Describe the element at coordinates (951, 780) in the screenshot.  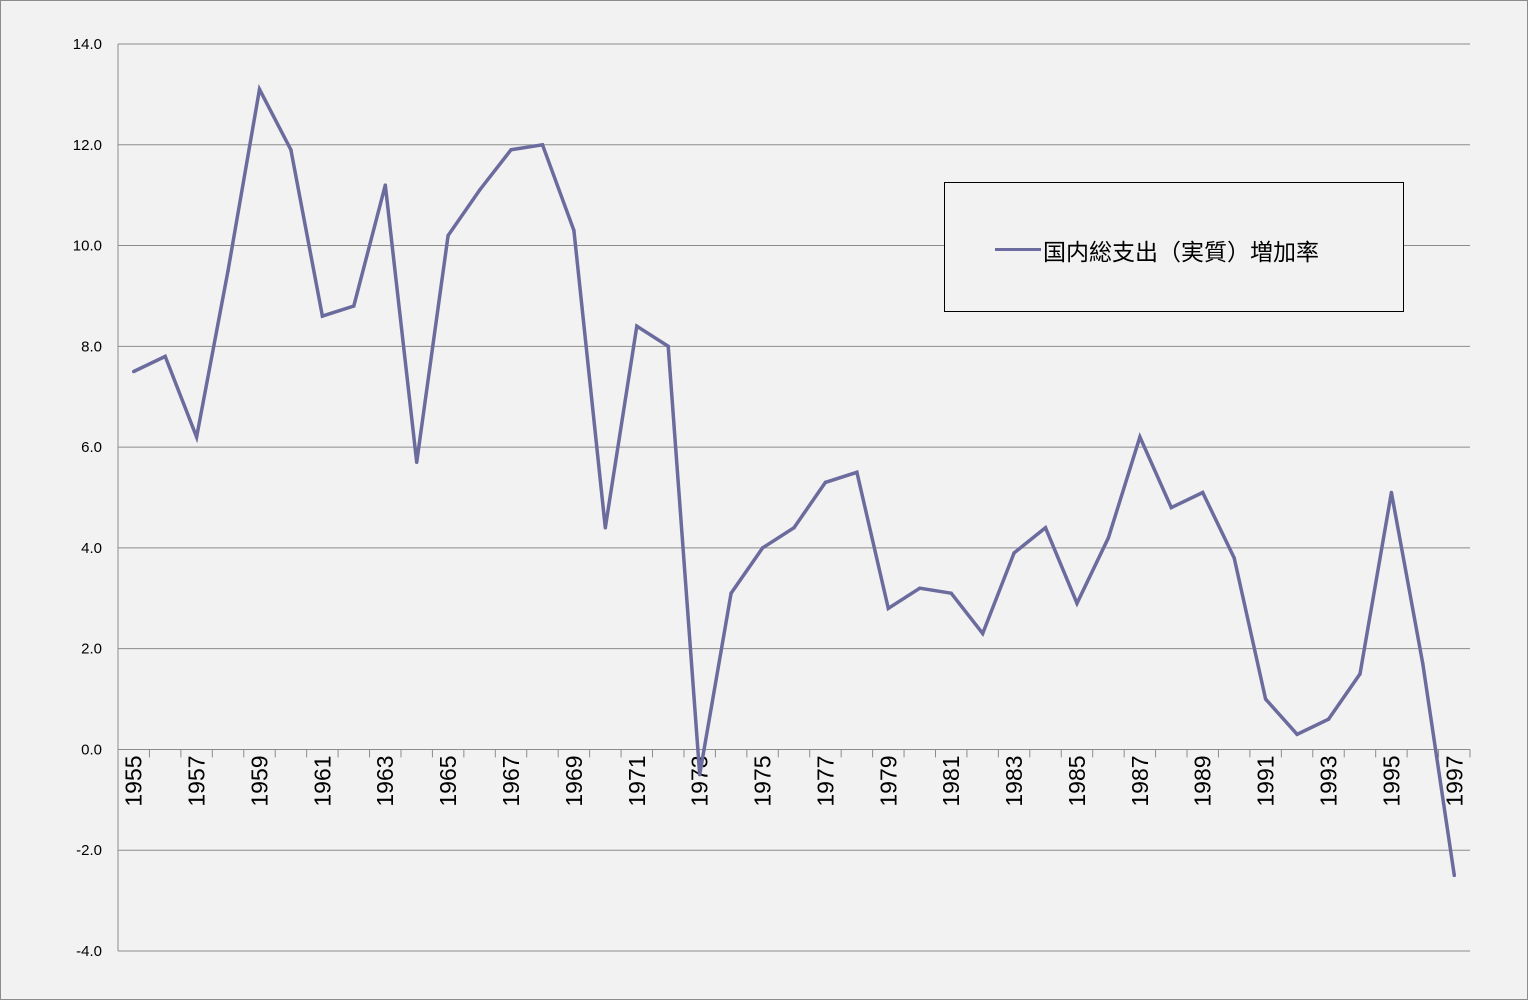
I see `x-tick-label: 1981` at that location.